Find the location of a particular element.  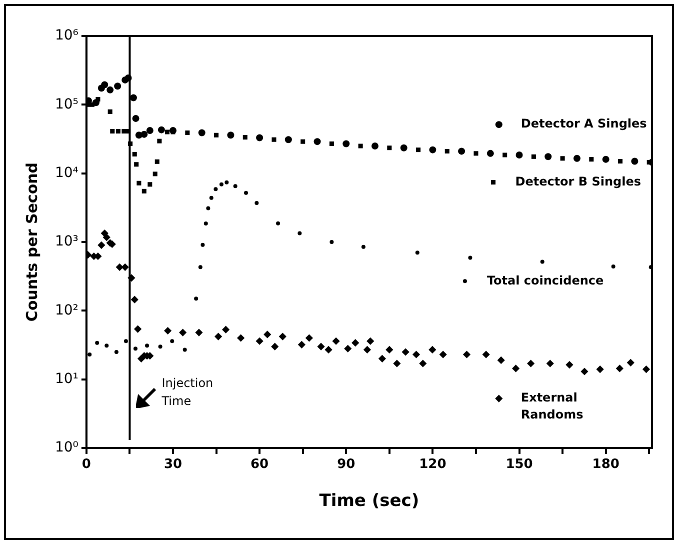

y-tick-label: 10¹ is located at coordinates (66, 378).